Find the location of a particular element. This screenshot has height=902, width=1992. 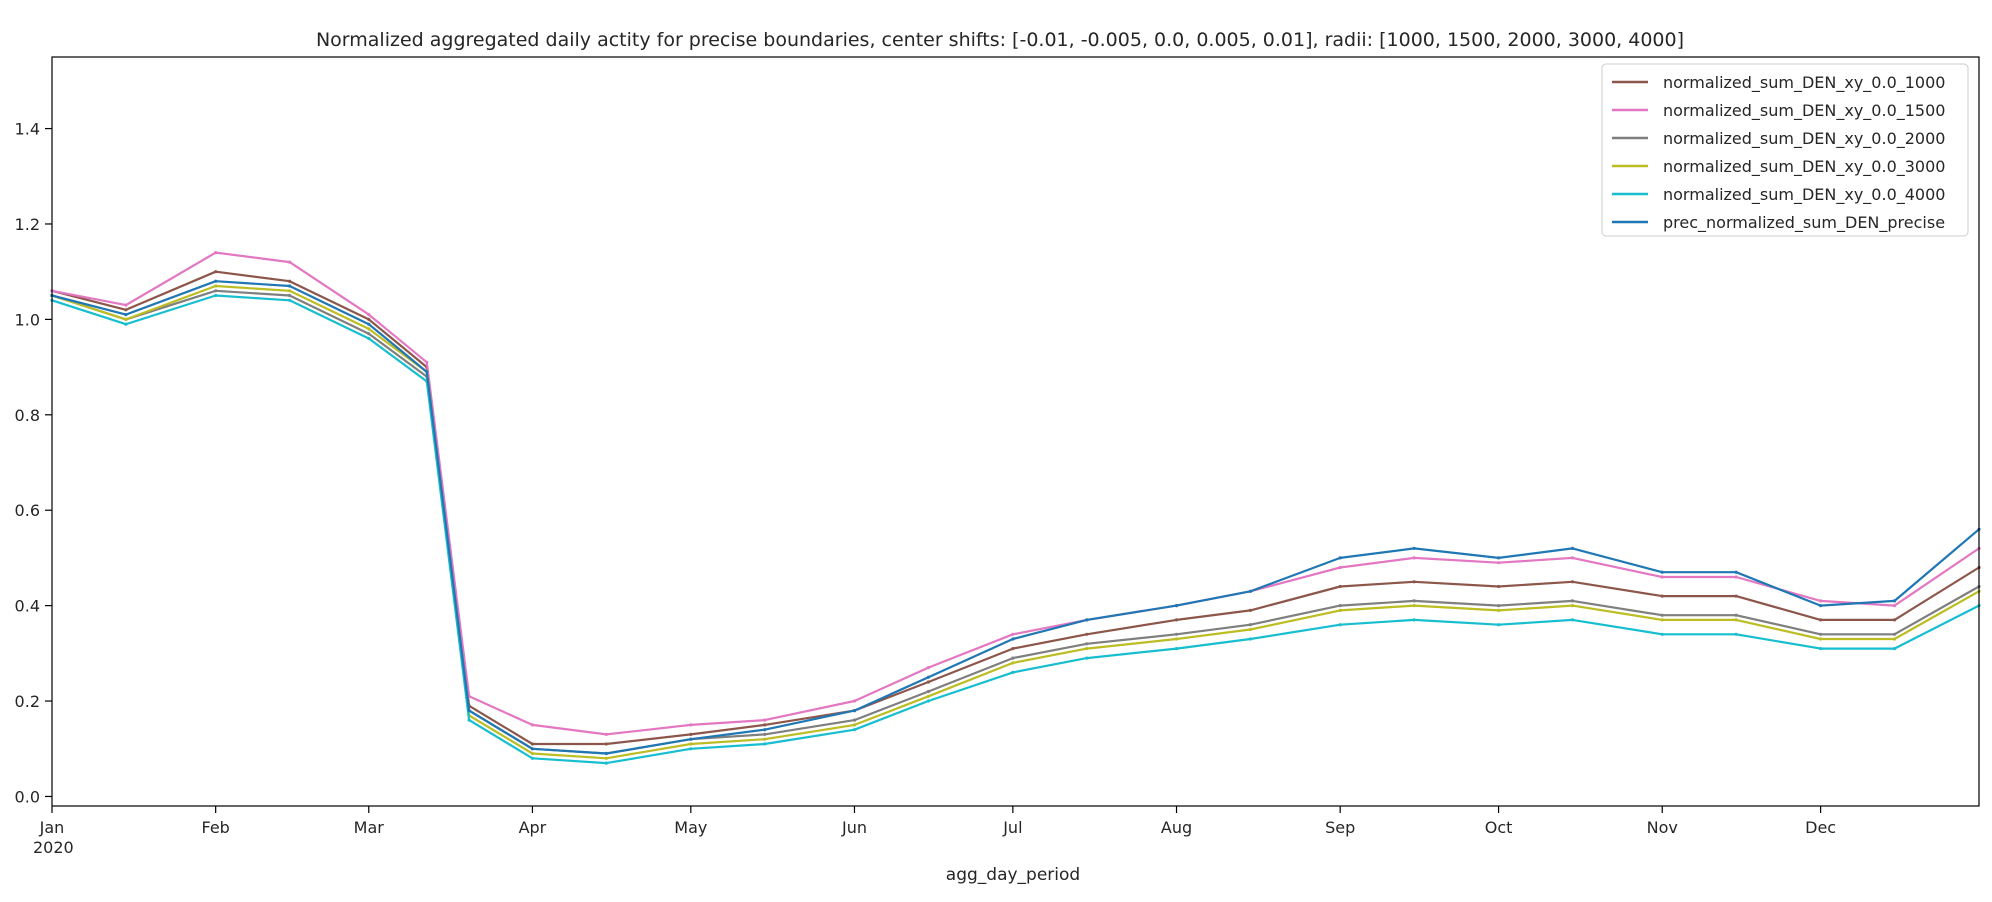

x-tick-label: Apr is located at coordinates (533, 827).